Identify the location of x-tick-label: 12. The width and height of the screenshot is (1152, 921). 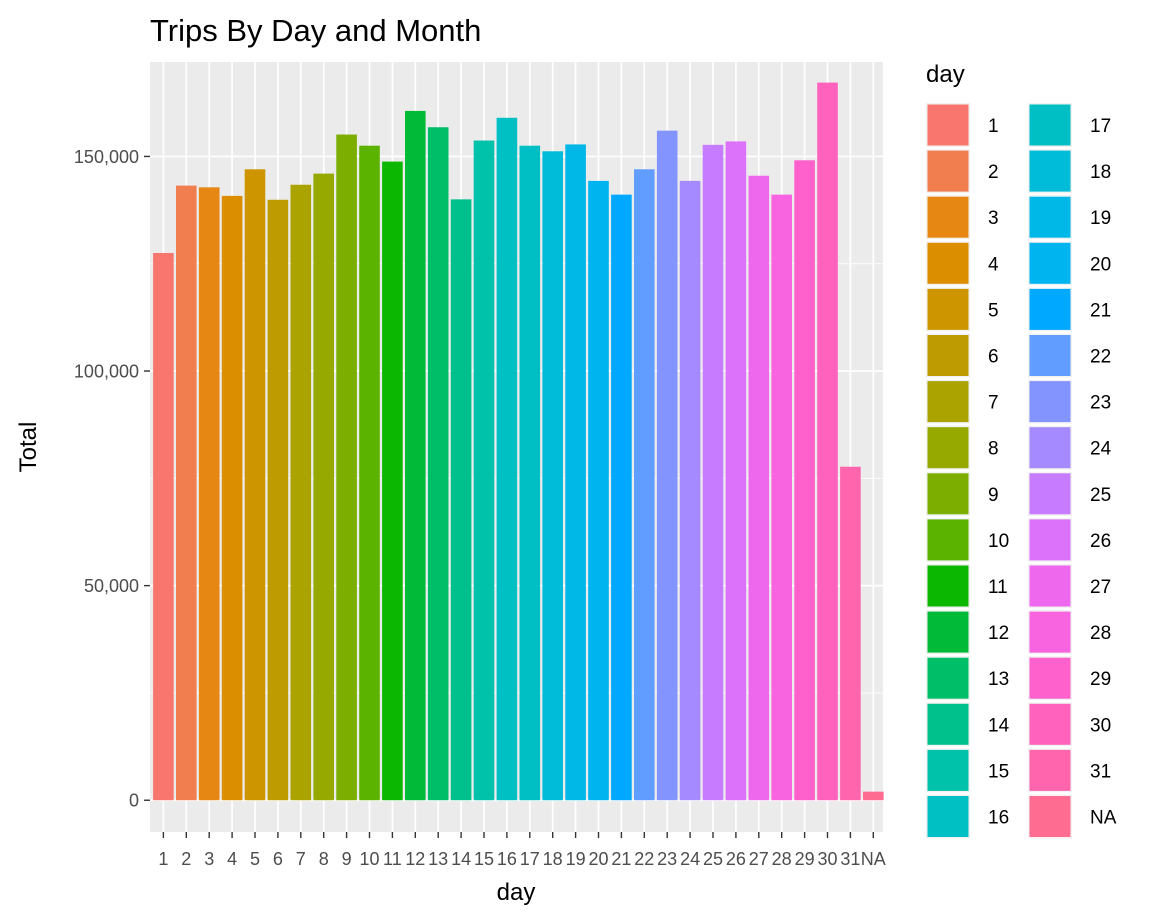
(415, 859).